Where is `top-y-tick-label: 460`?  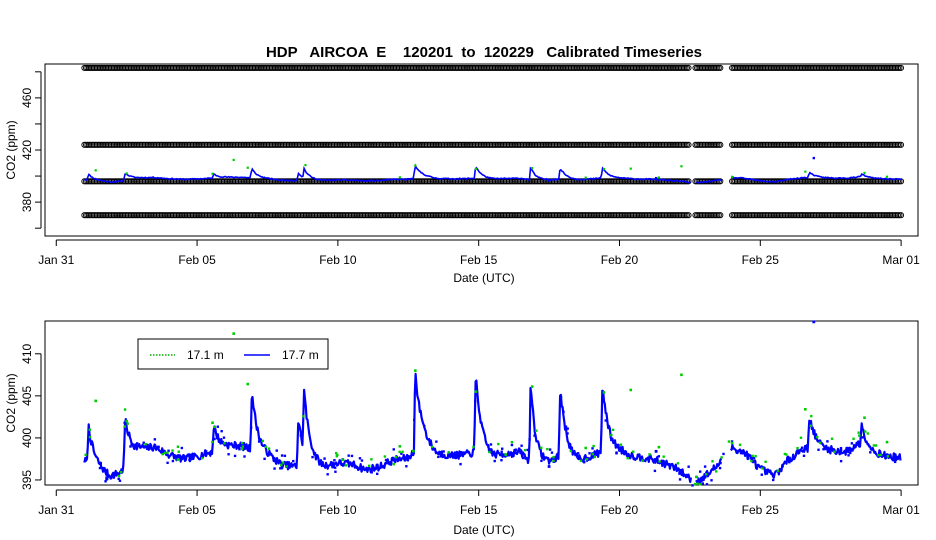
top-y-tick-label: 460 is located at coordinates (27, 98).